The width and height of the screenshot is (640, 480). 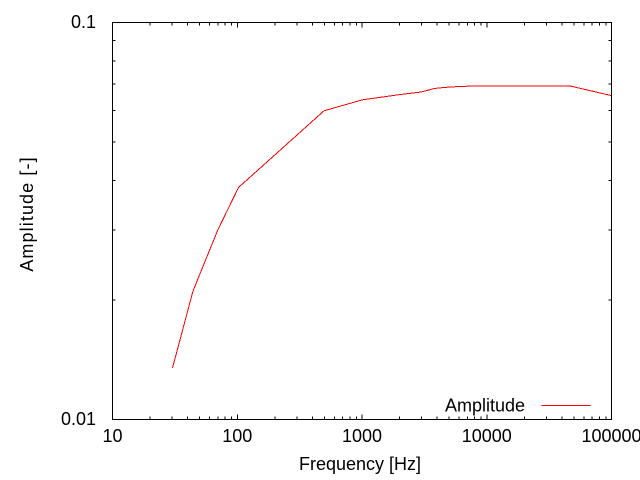 What do you see at coordinates (27, 213) in the screenshot?
I see `svg-text: Amplitude [-]` at bounding box center [27, 213].